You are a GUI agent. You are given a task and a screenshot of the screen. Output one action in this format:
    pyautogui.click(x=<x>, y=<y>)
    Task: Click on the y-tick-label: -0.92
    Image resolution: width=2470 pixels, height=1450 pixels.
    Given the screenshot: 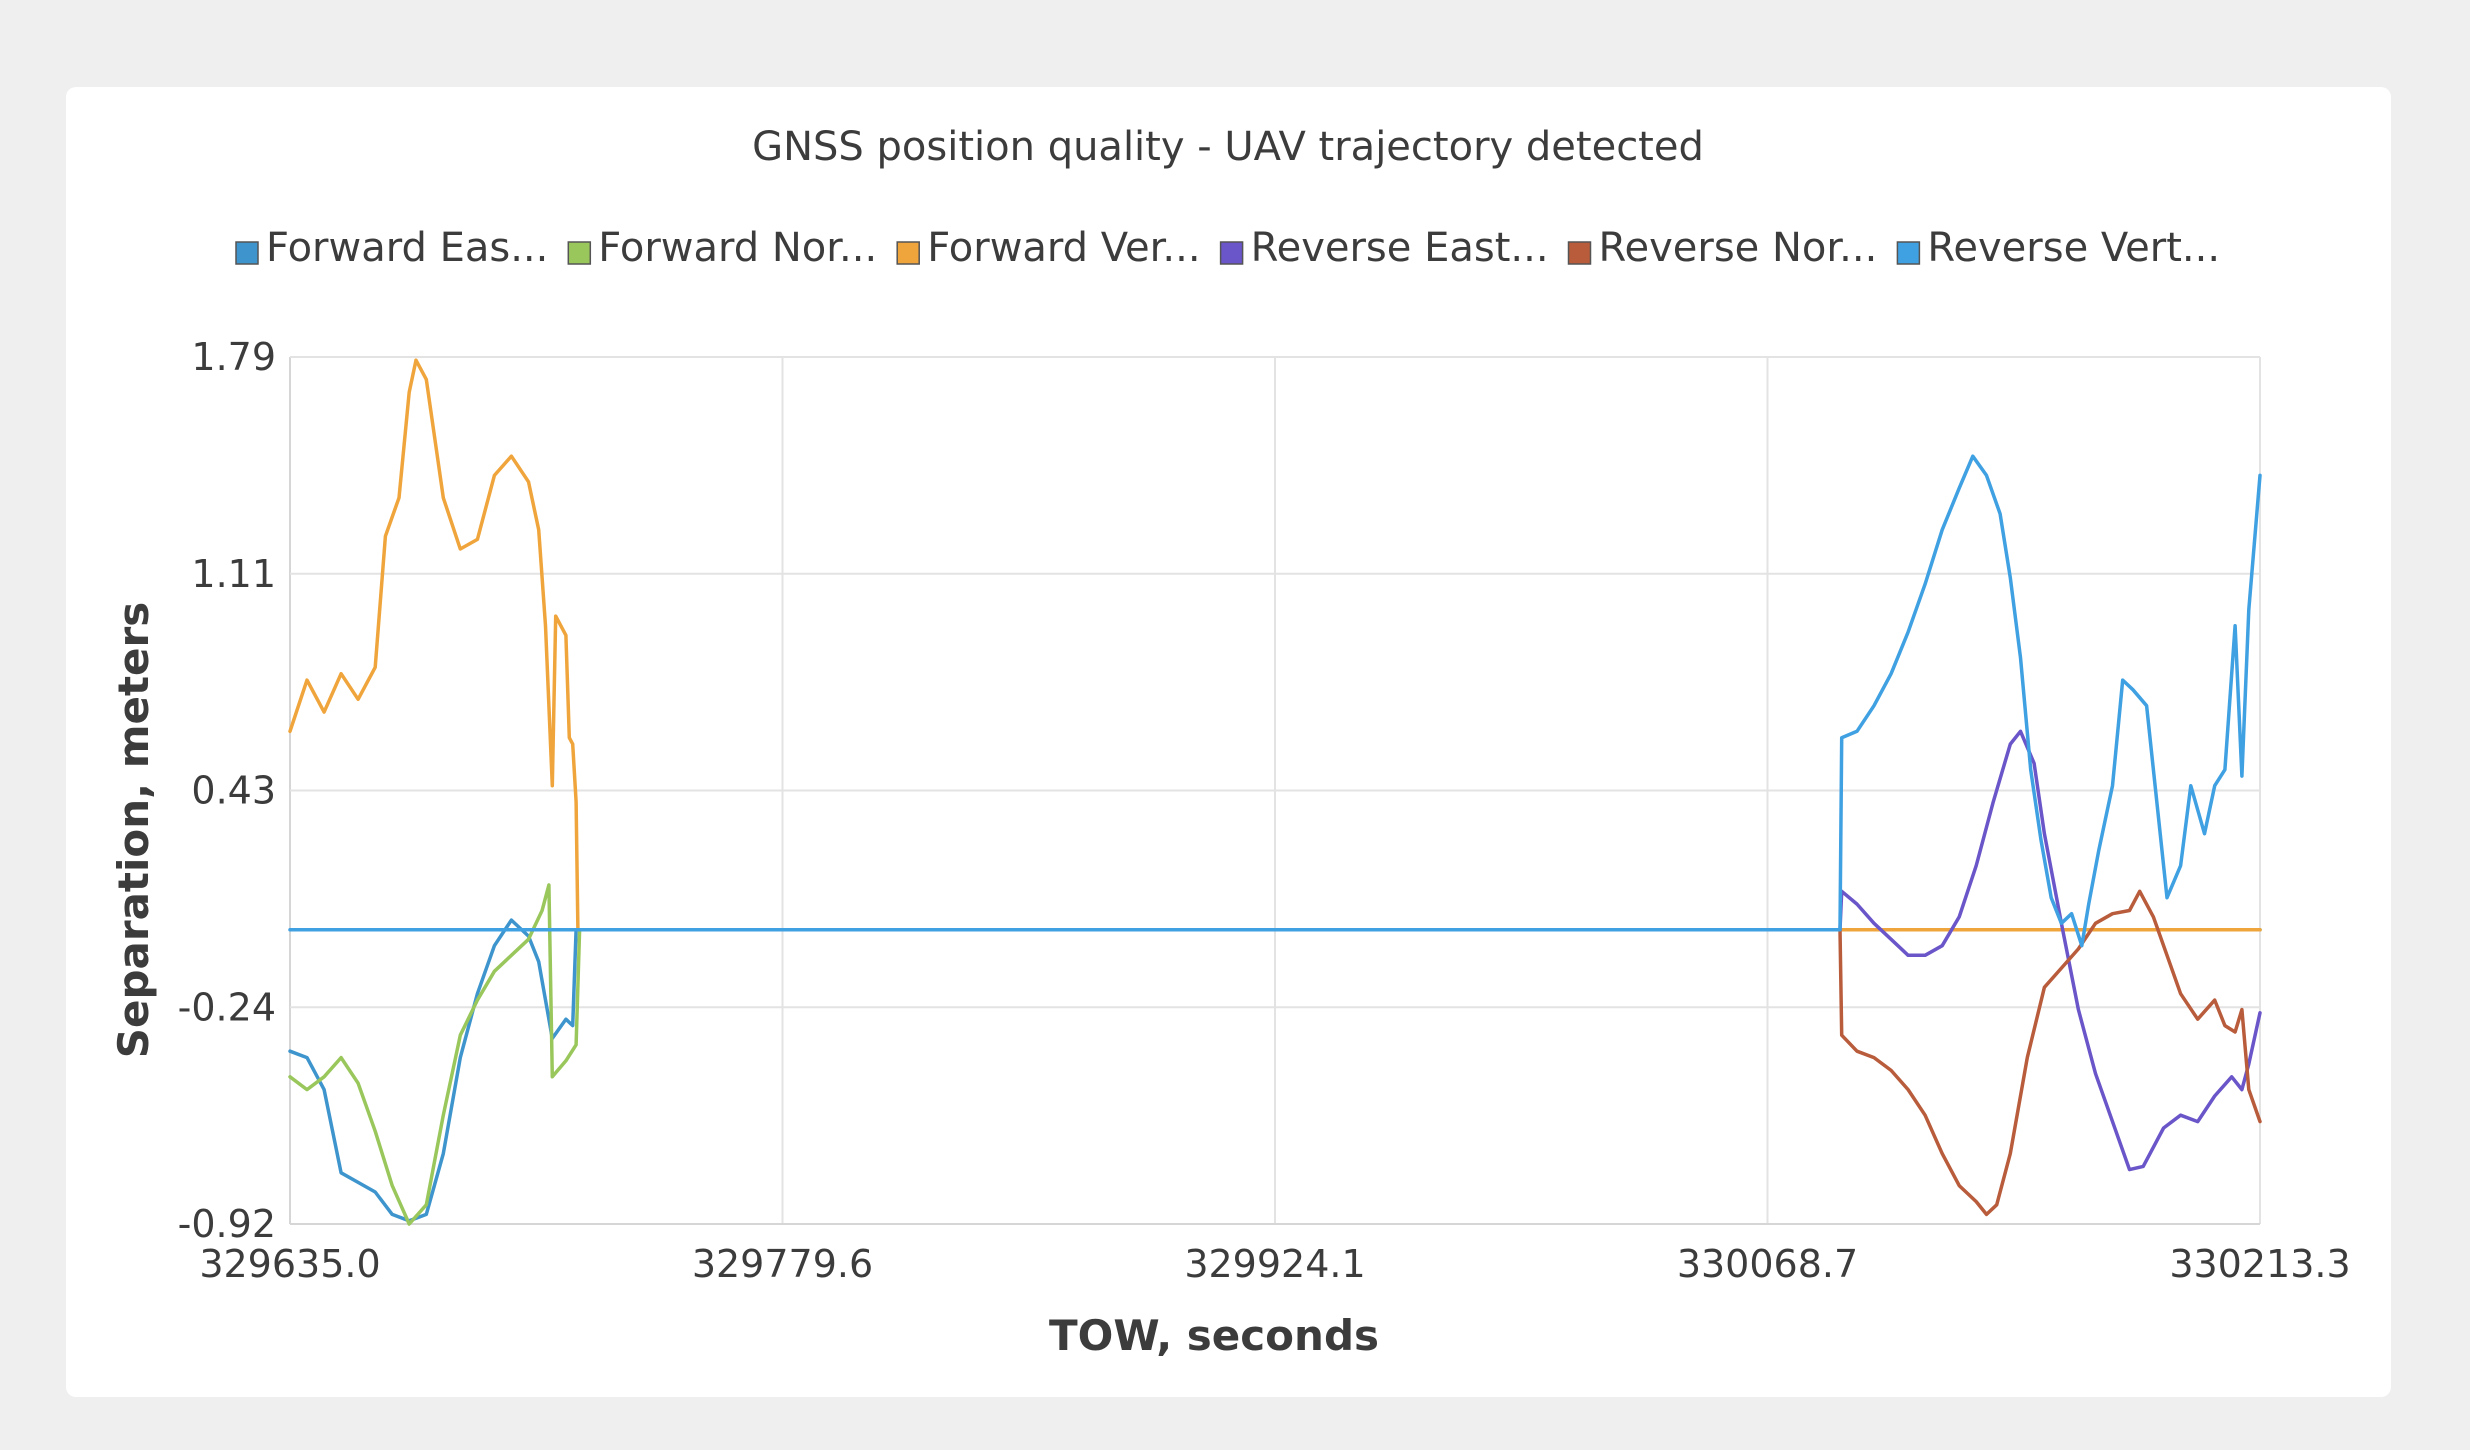 What is the action you would take?
    pyautogui.click(x=227, y=1224)
    